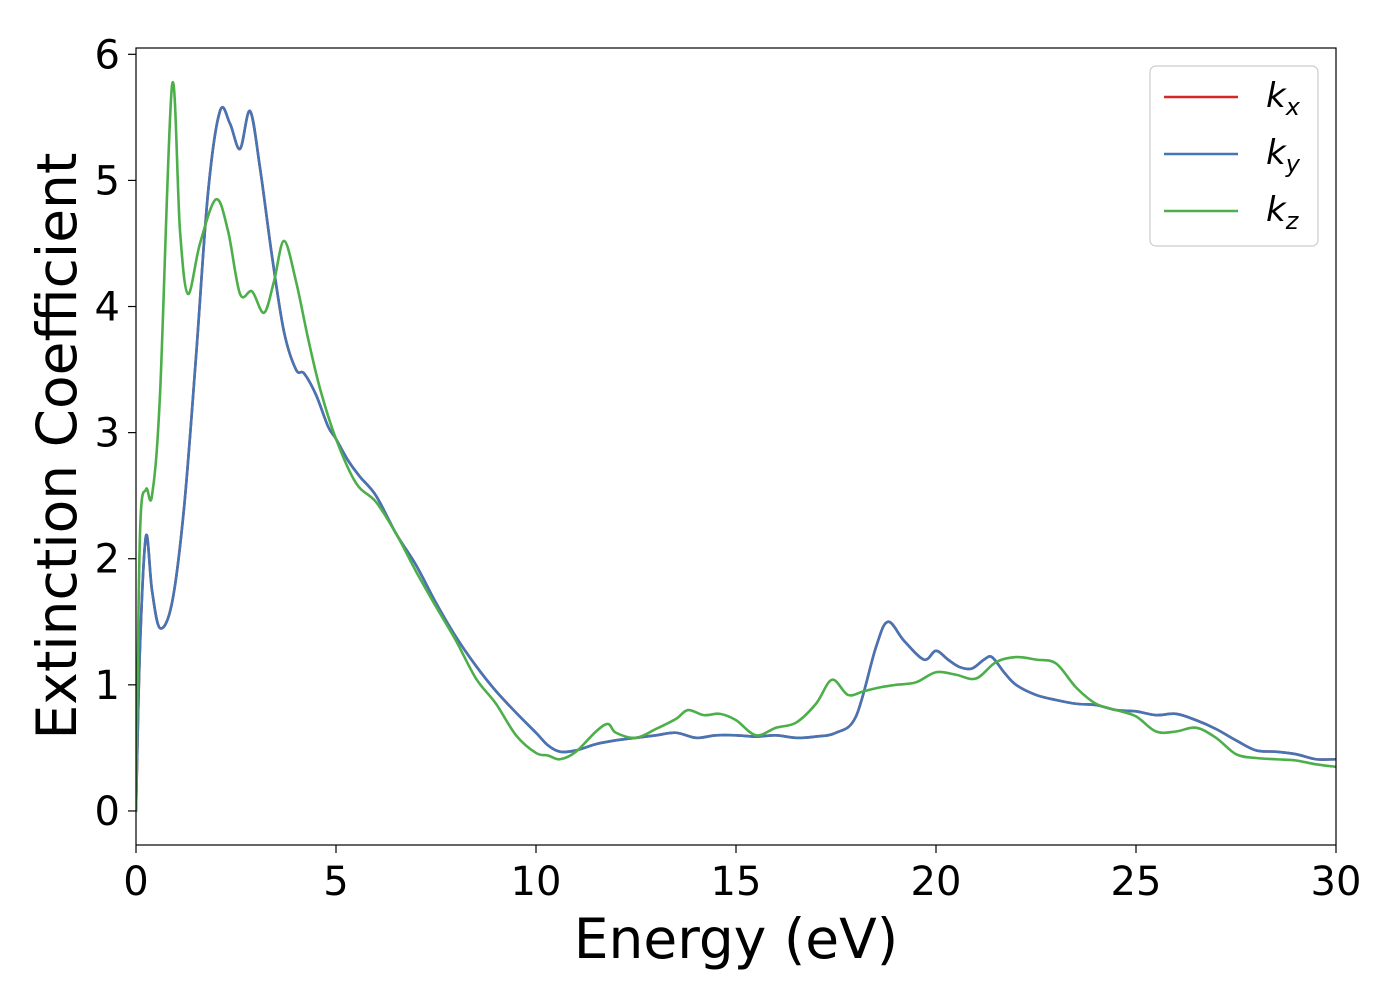 This screenshot has width=1400, height=1000. Describe the element at coordinates (1283, 212) in the screenshot. I see `legend-label-kz: kz` at that location.